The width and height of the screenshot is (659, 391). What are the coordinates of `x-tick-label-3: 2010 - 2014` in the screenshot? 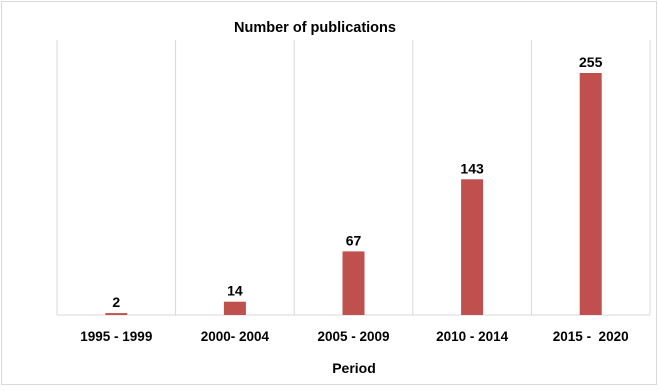 It's located at (472, 336).